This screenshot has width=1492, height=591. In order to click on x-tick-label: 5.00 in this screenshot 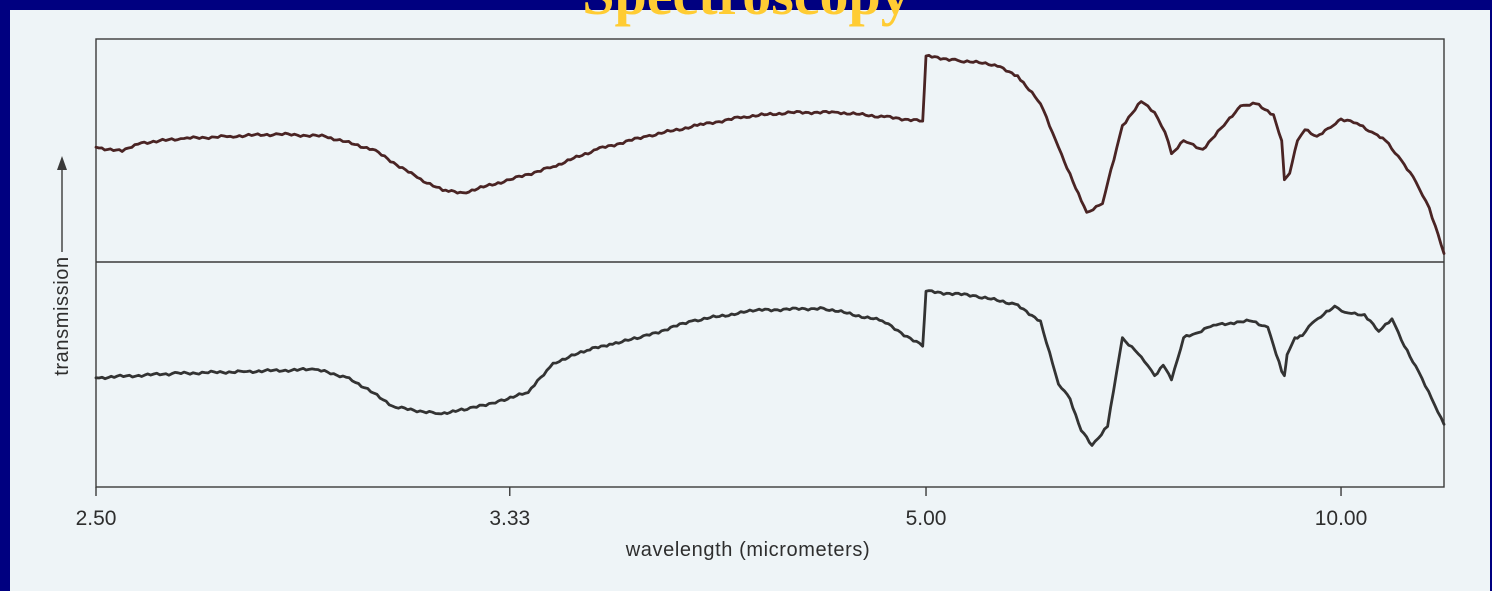, I will do `click(926, 518)`.